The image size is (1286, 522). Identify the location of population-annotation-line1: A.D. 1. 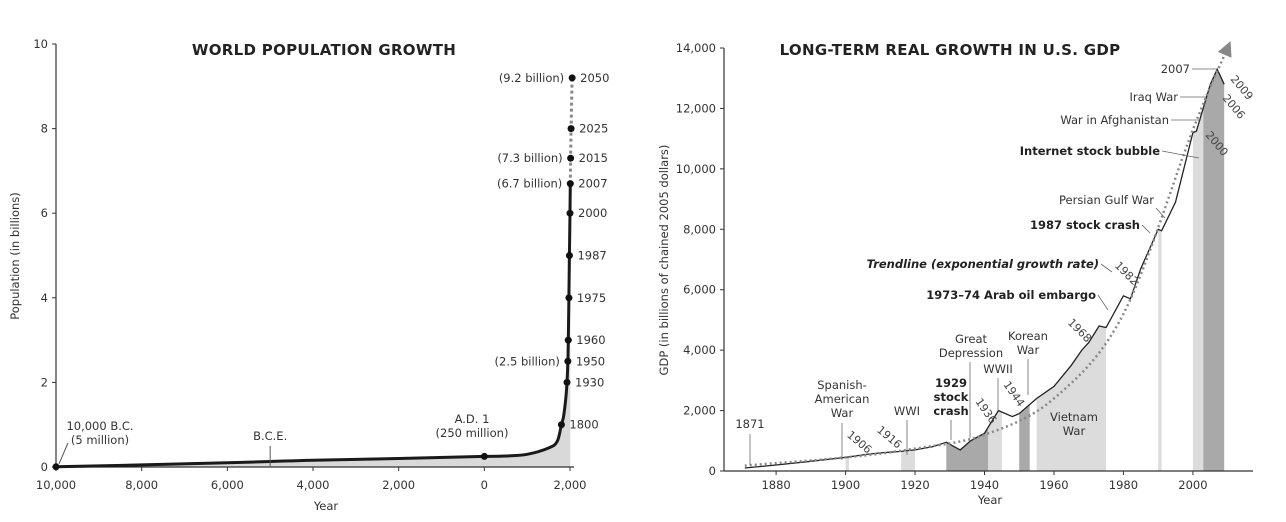
(472, 419).